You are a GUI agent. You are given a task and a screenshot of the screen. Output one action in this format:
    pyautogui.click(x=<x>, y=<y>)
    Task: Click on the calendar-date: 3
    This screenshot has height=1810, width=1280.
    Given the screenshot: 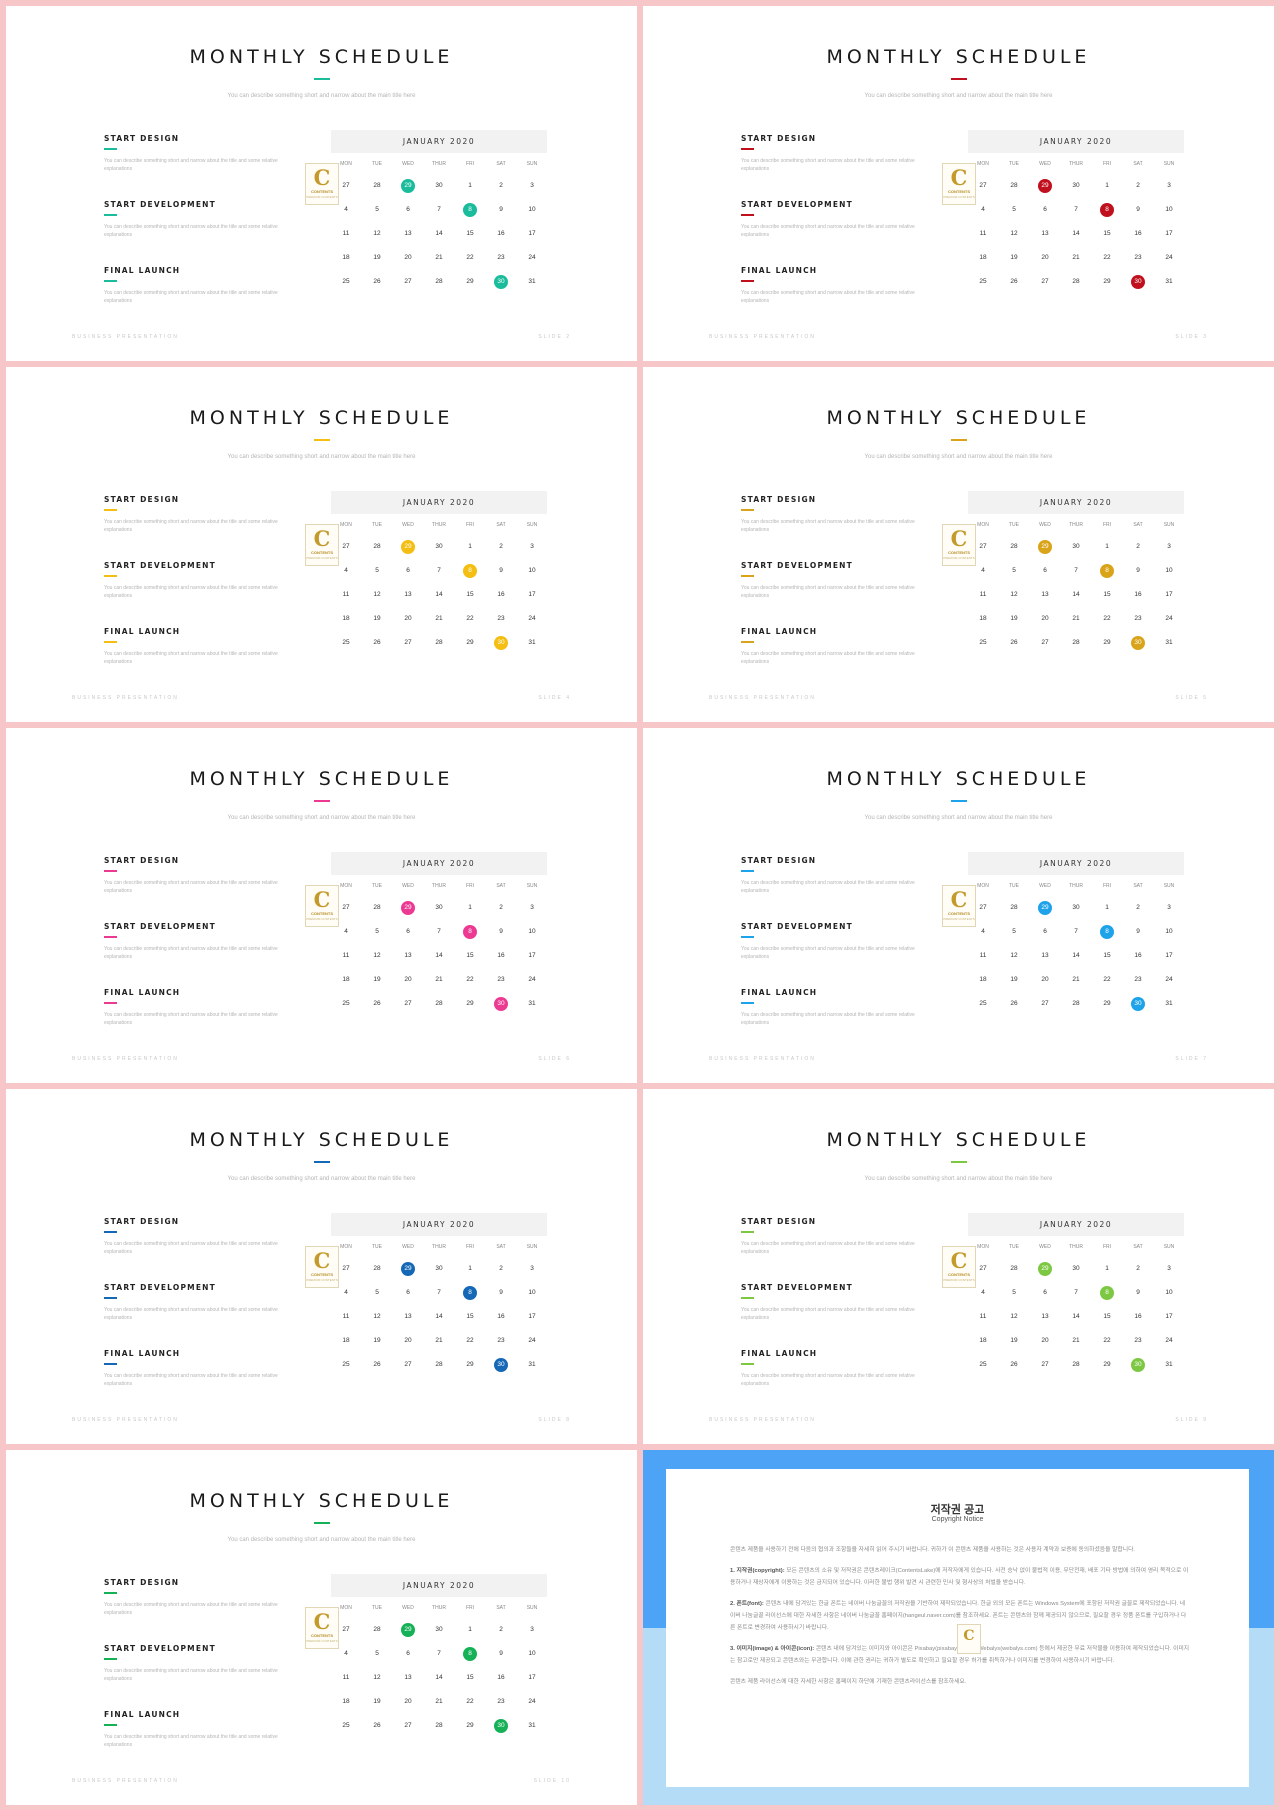 What is the action you would take?
    pyautogui.click(x=532, y=908)
    